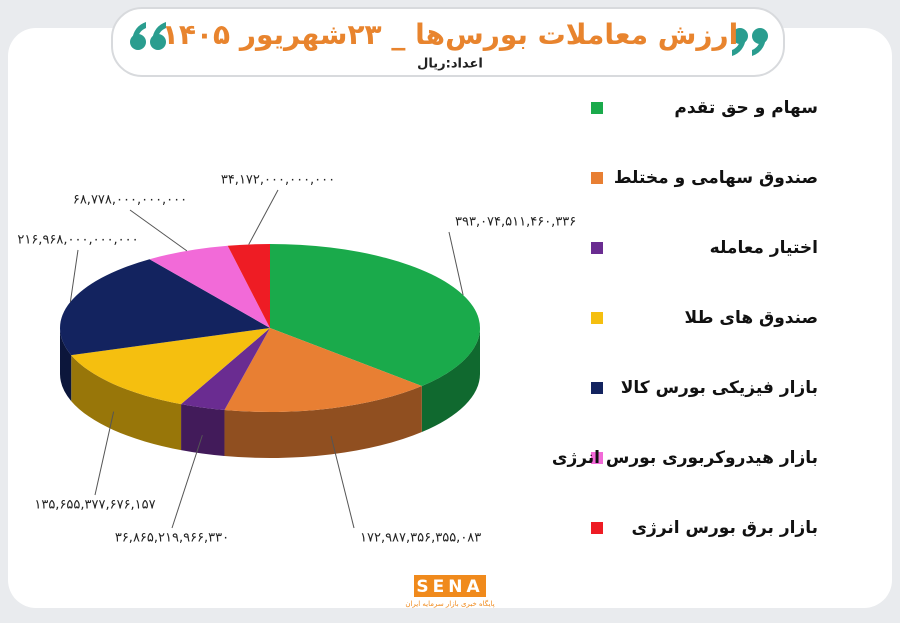  What do you see at coordinates (764, 248) in the screenshot?
I see `legend-label: اختیار معامله` at bounding box center [764, 248].